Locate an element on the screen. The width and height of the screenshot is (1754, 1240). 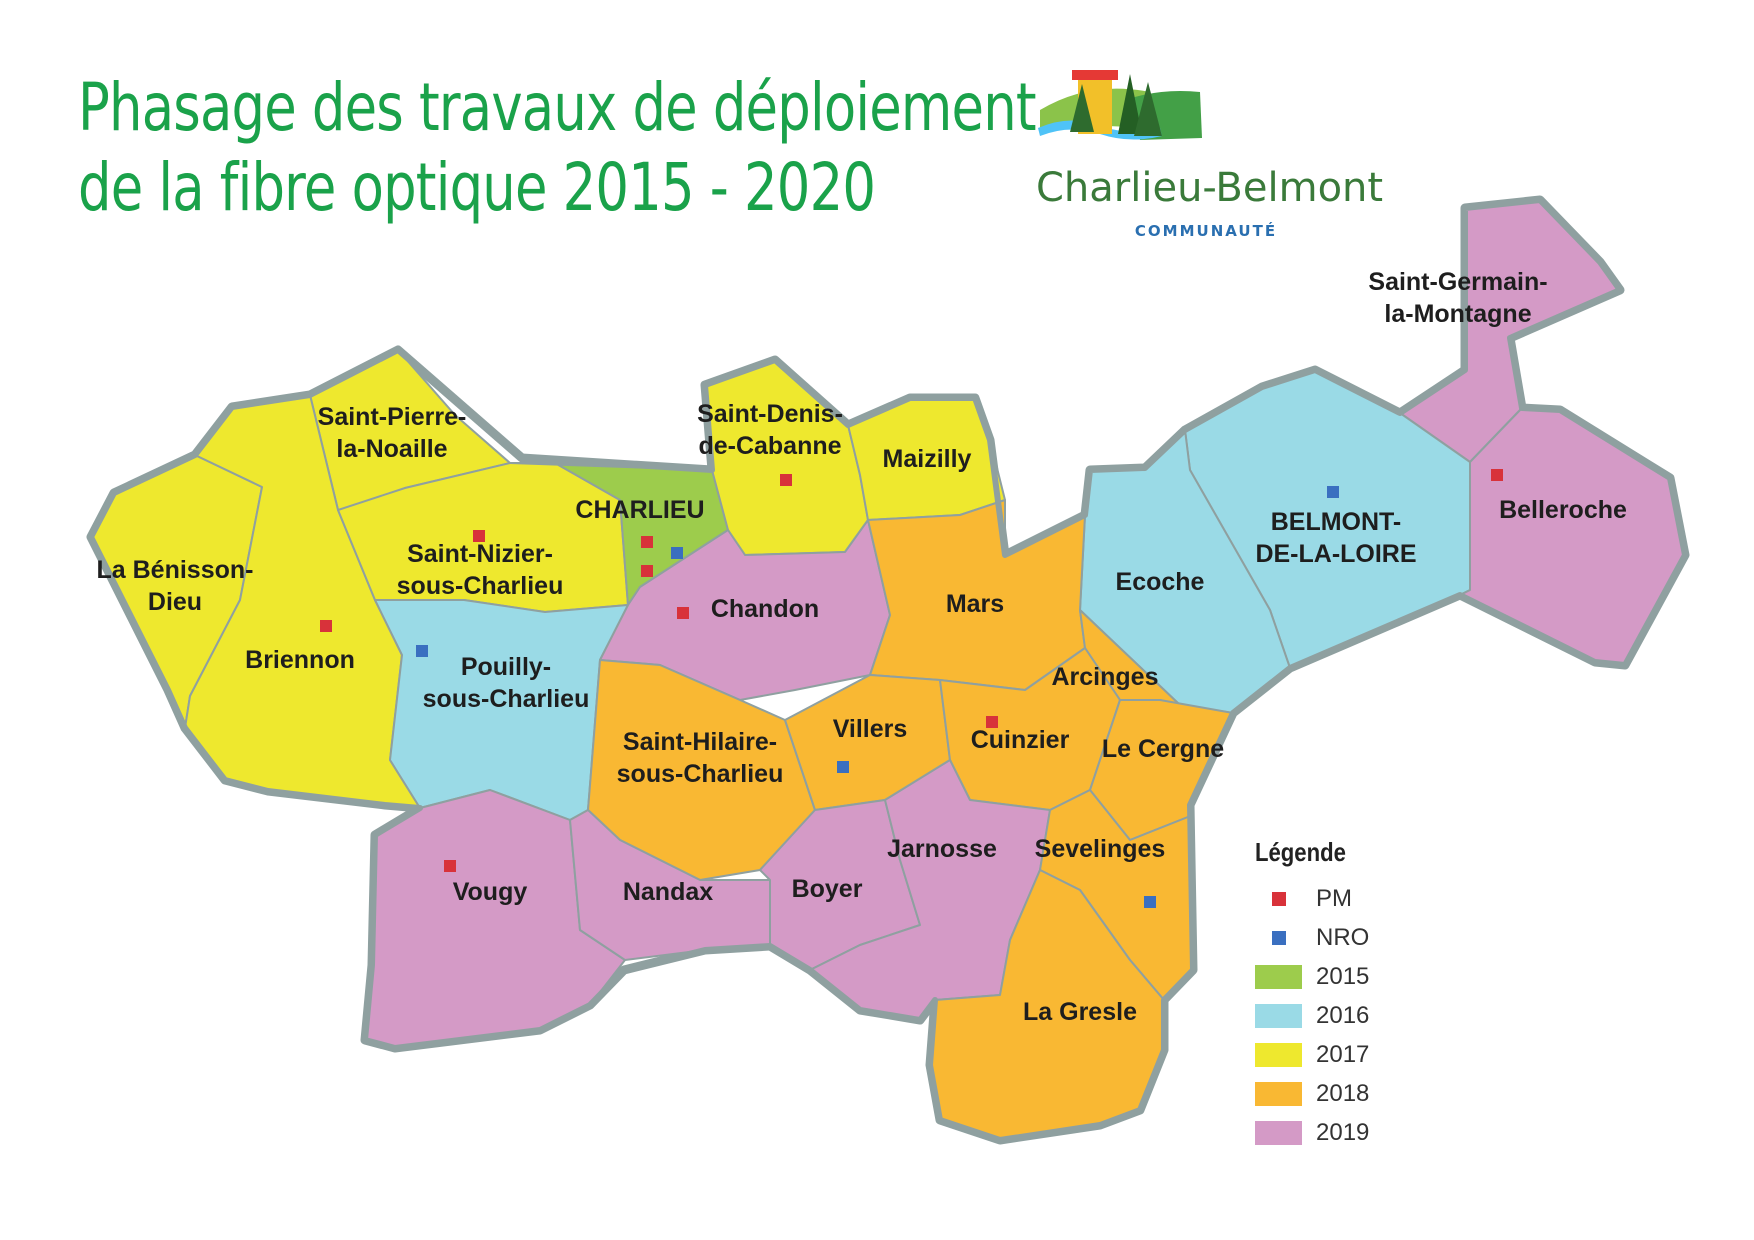
commune-label-cuinzier: Cuinzier is located at coordinates (1020, 740).